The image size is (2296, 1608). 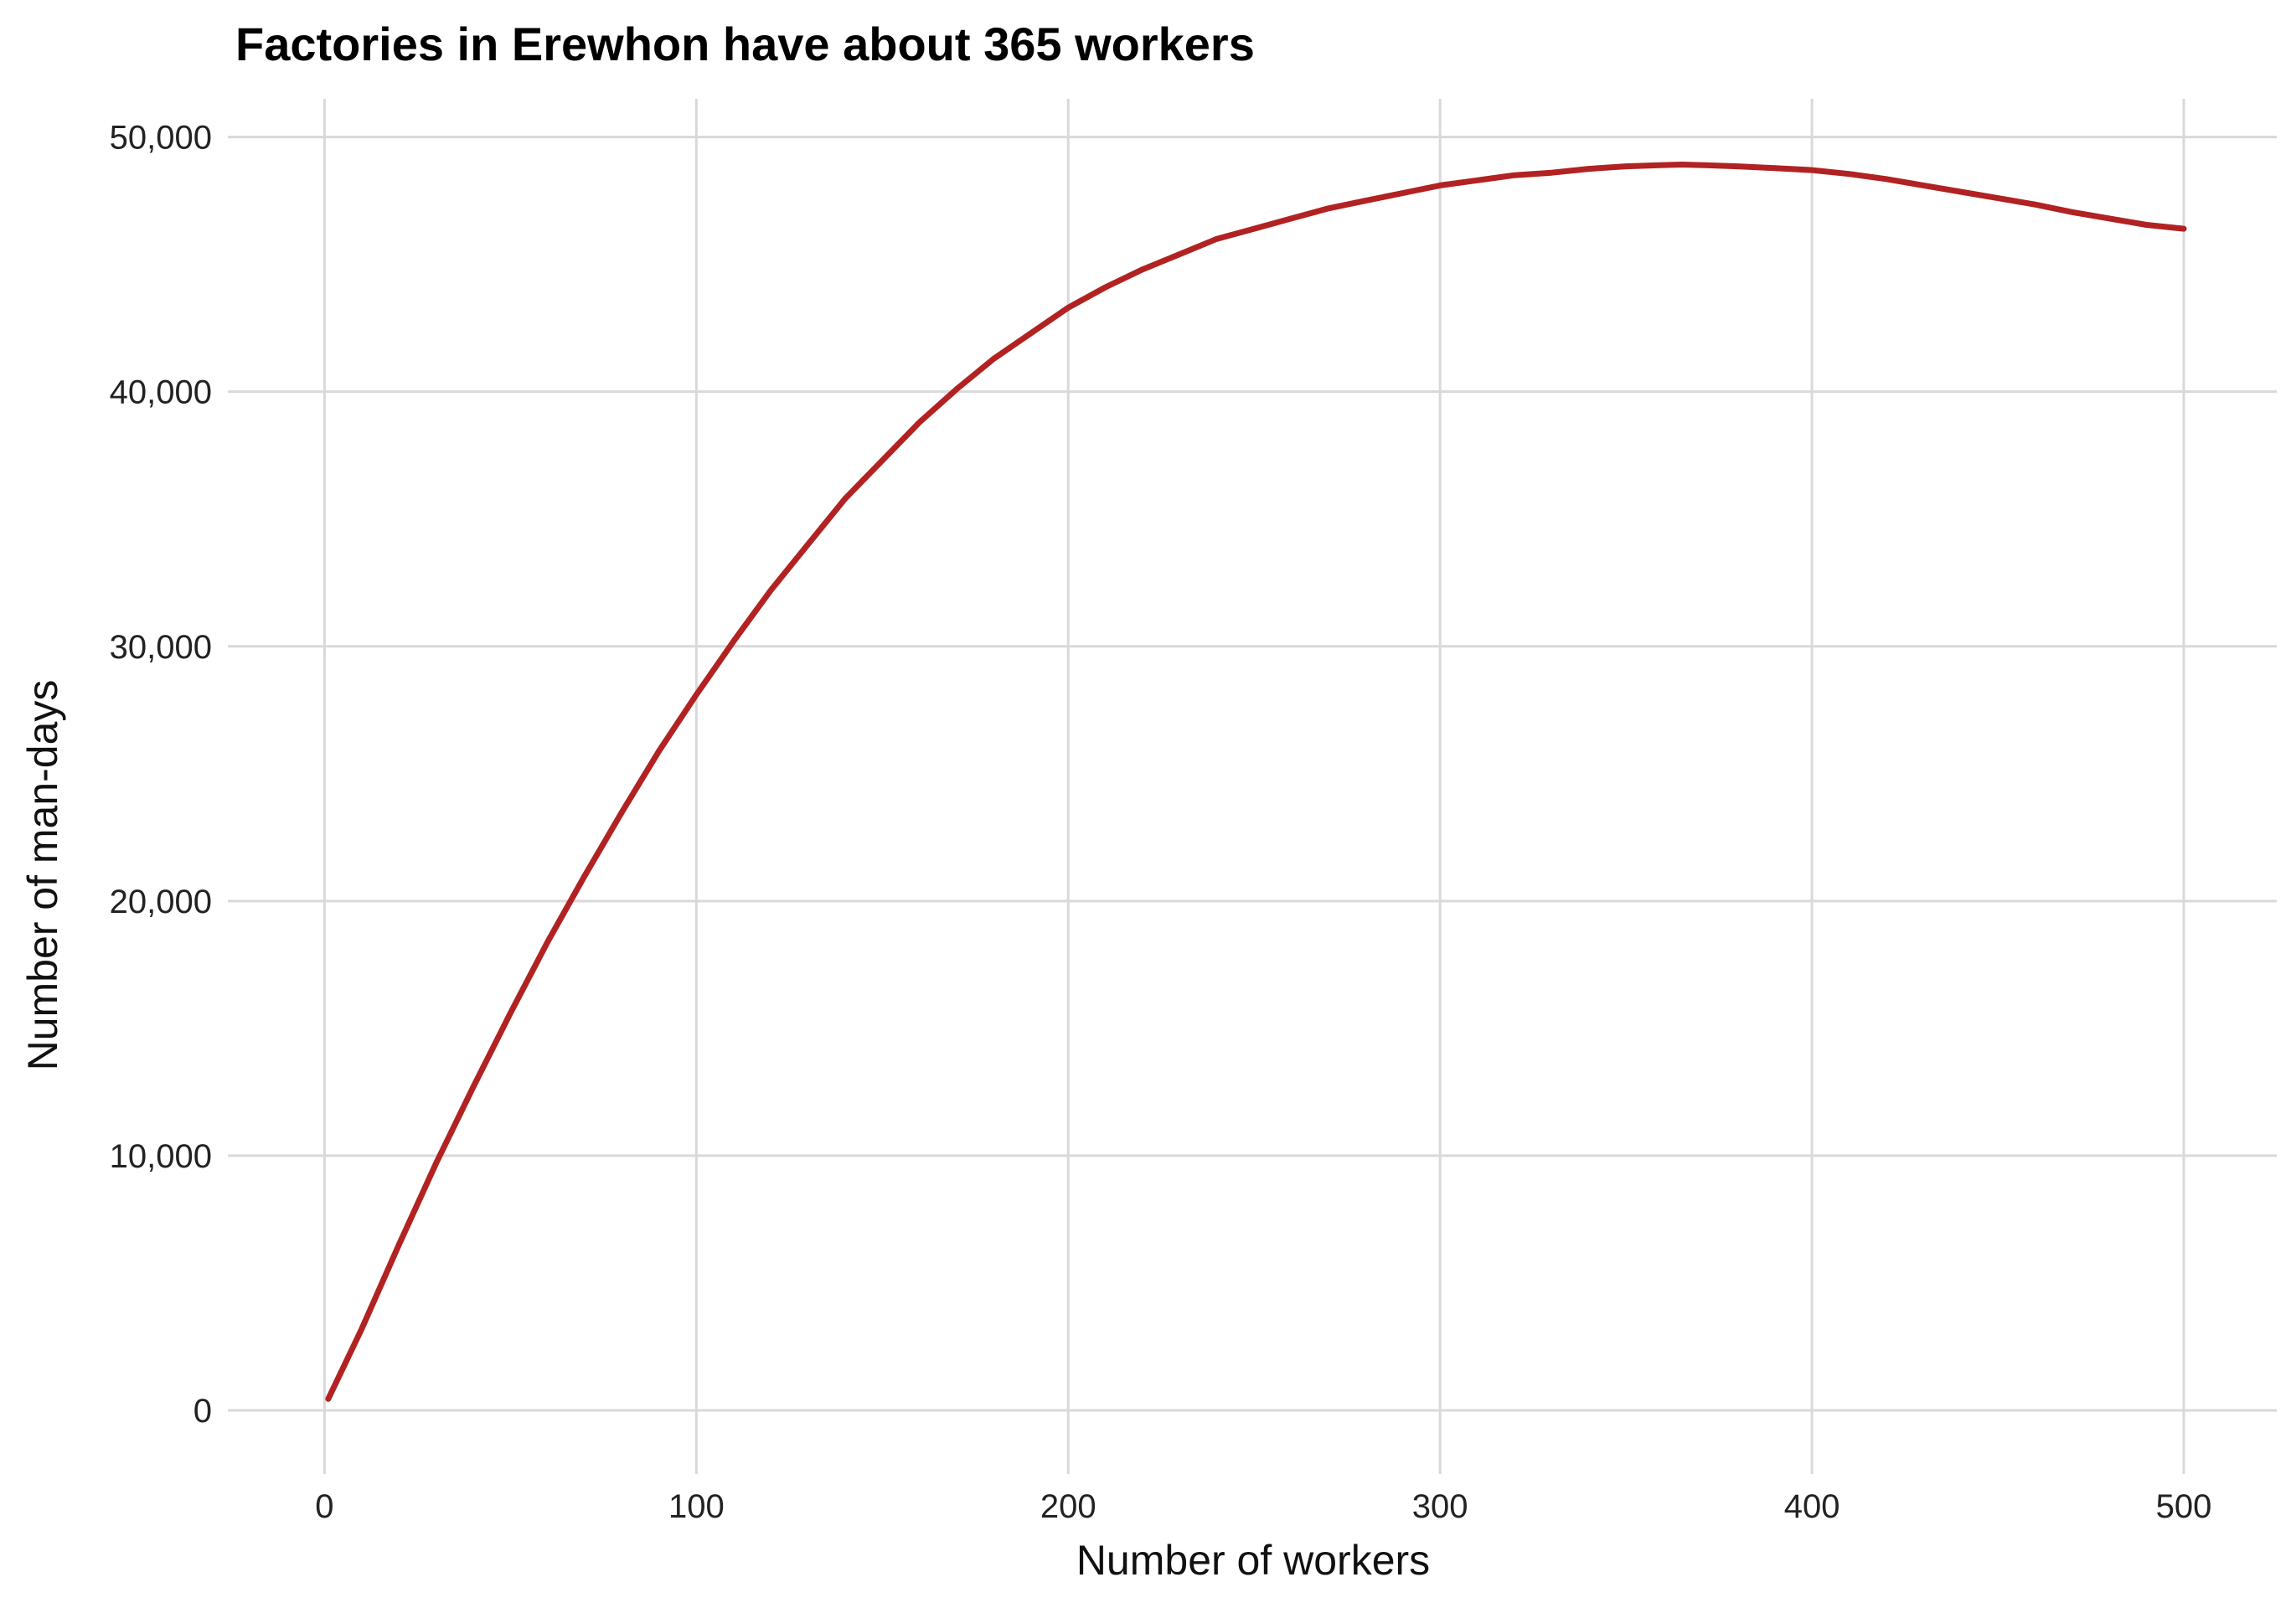 What do you see at coordinates (1068, 1506) in the screenshot?
I see `x-tick-label: 200` at bounding box center [1068, 1506].